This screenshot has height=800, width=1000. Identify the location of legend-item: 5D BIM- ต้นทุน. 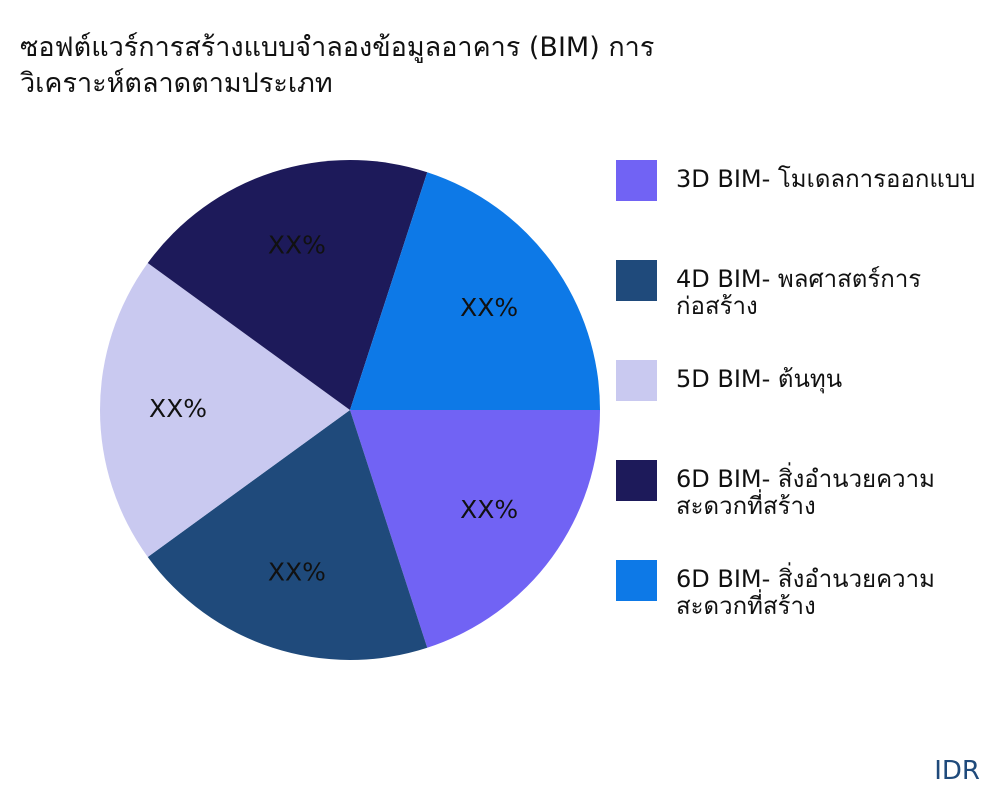
(808, 410).